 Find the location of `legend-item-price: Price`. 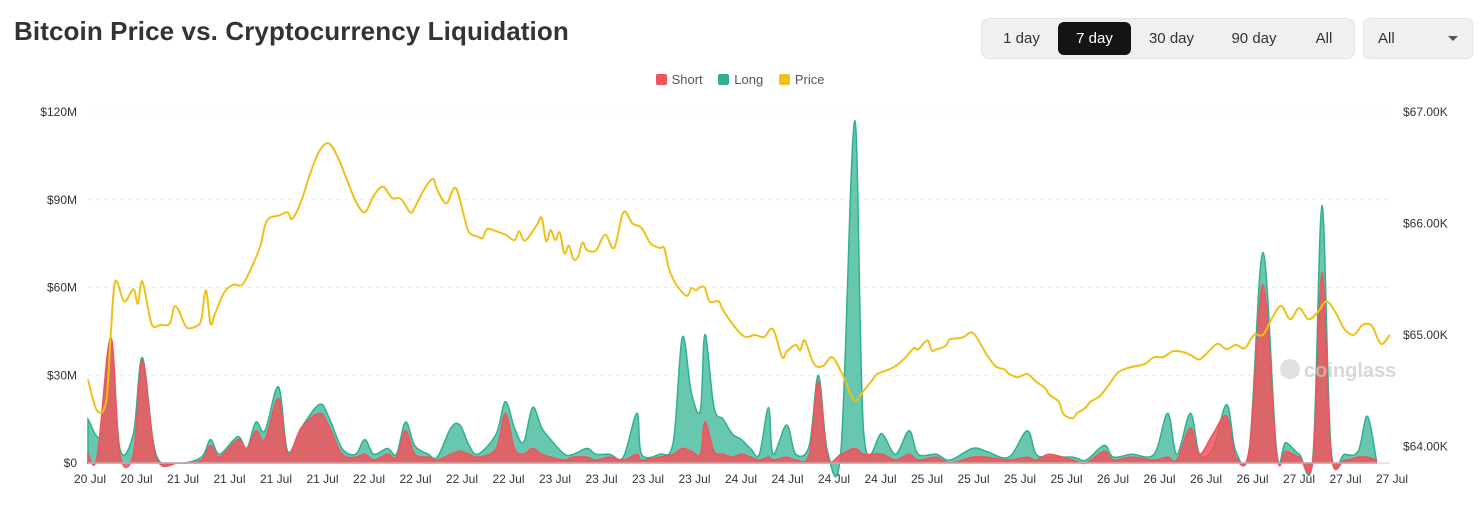

legend-item-price: Price is located at coordinates (801, 79).